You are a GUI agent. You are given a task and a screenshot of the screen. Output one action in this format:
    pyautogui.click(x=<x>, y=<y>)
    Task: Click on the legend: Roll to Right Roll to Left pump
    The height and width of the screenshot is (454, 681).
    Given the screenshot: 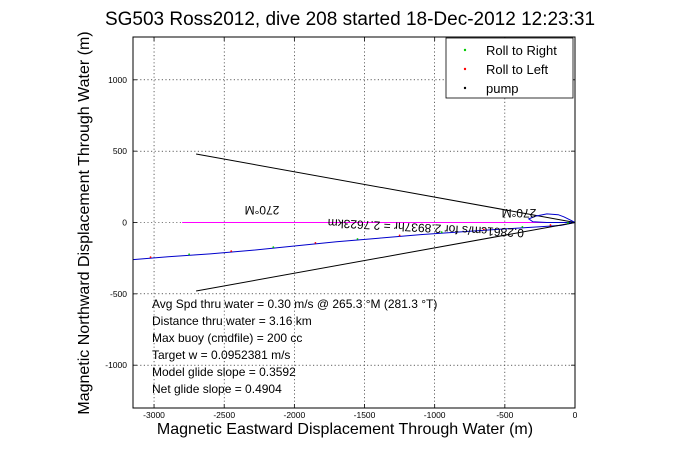 What is the action you would take?
    pyautogui.click(x=509, y=68)
    